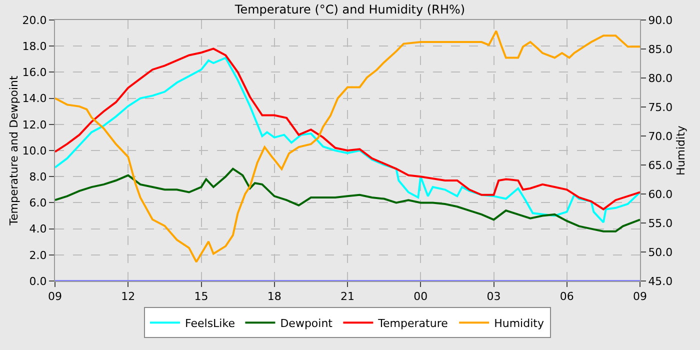 Image resolution: width=700 pixels, height=350 pixels. Describe the element at coordinates (128, 297) in the screenshot. I see `x-tick-label: 12` at that location.